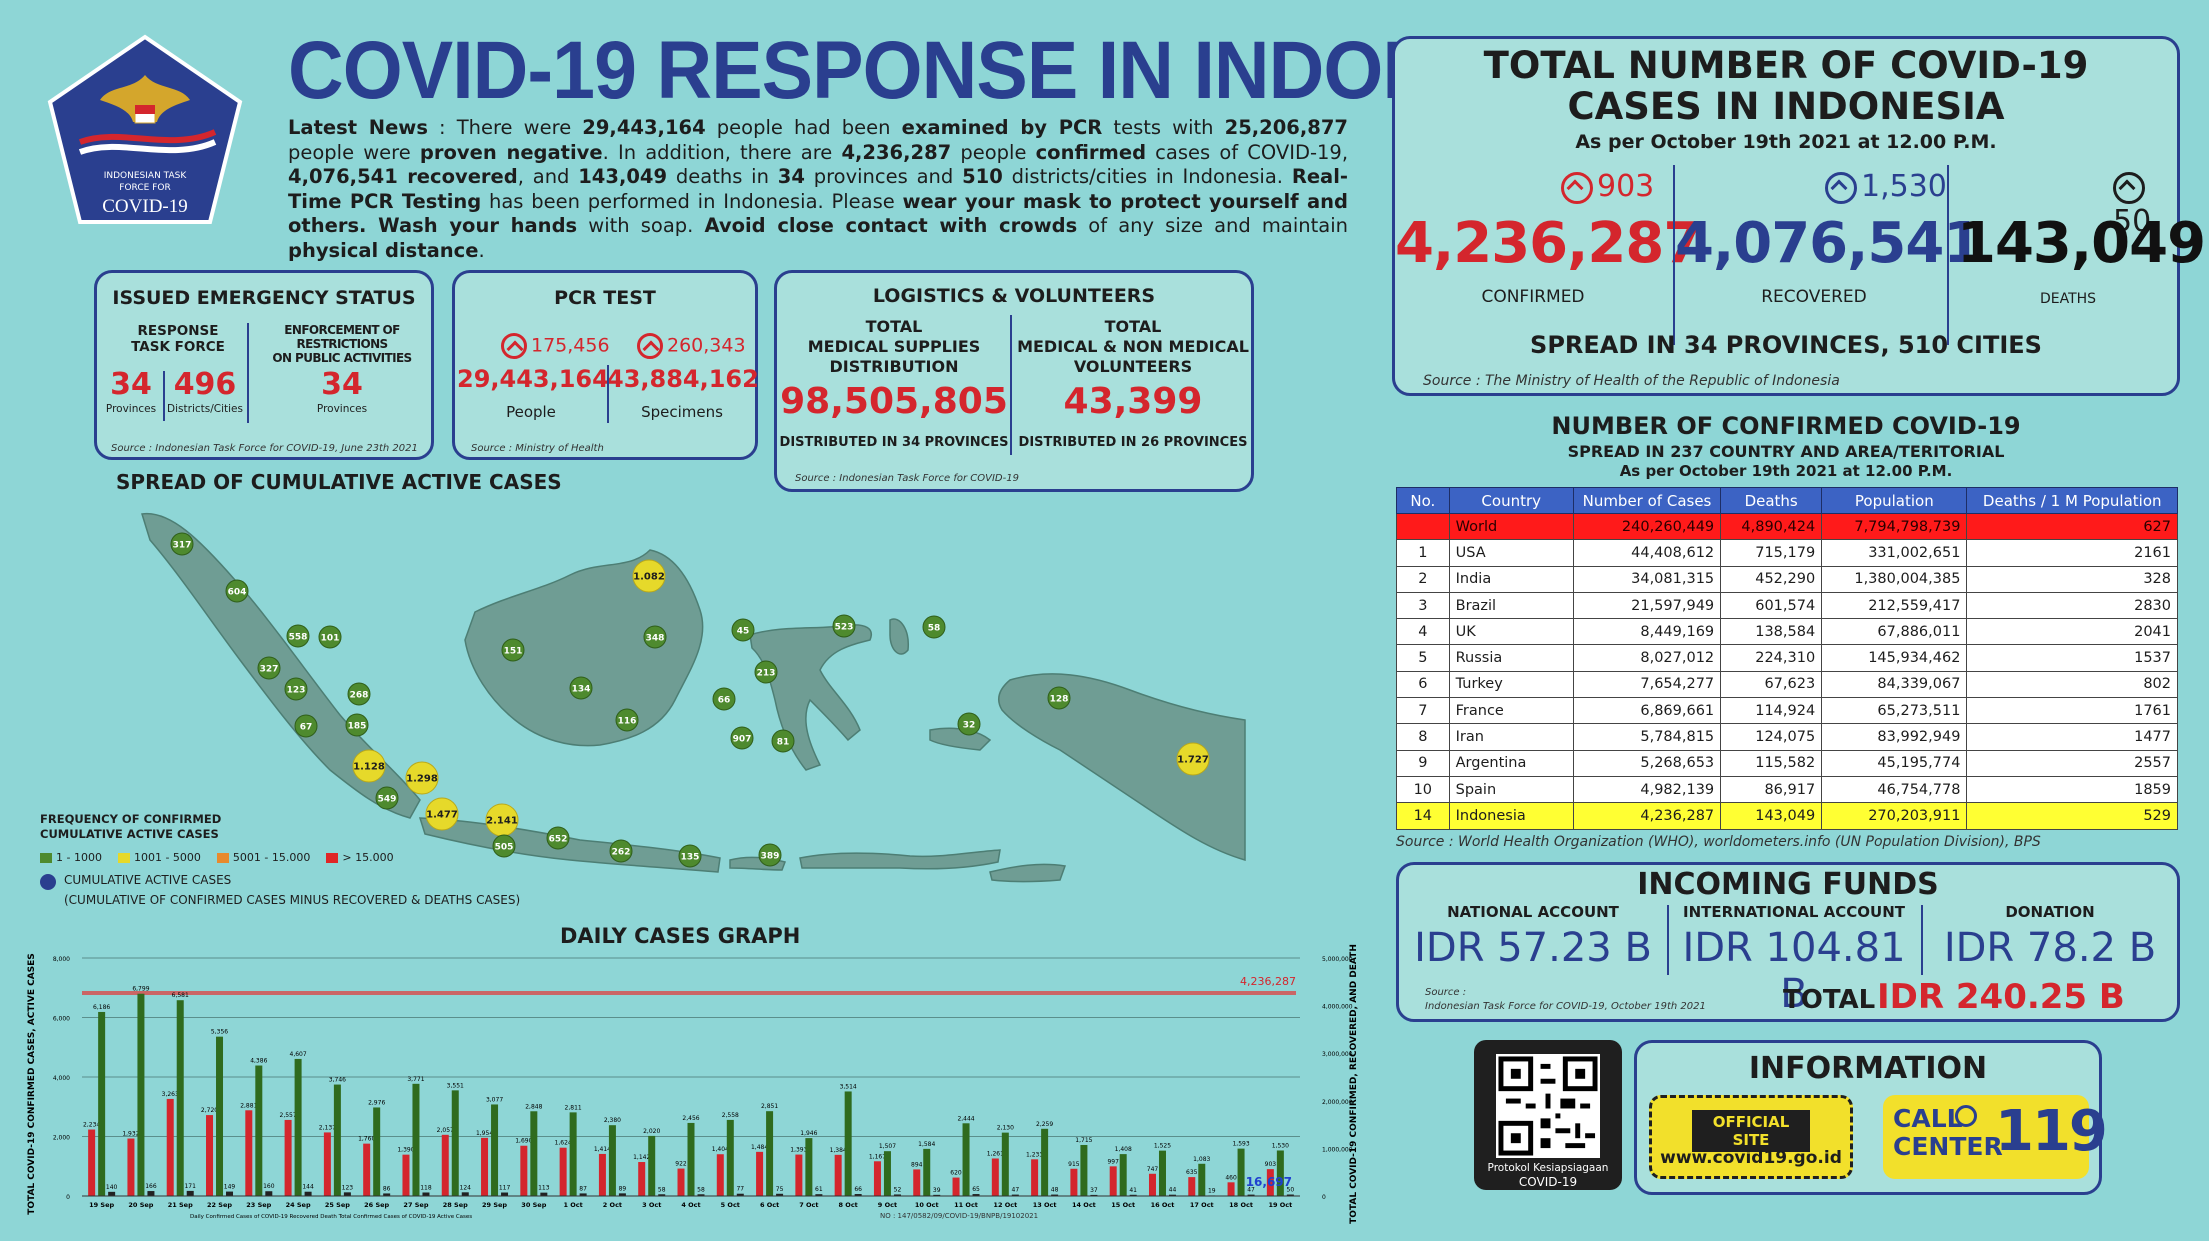 This screenshot has height=1241, width=2209. I want to click on map-marker-label: 135, so click(690, 858).